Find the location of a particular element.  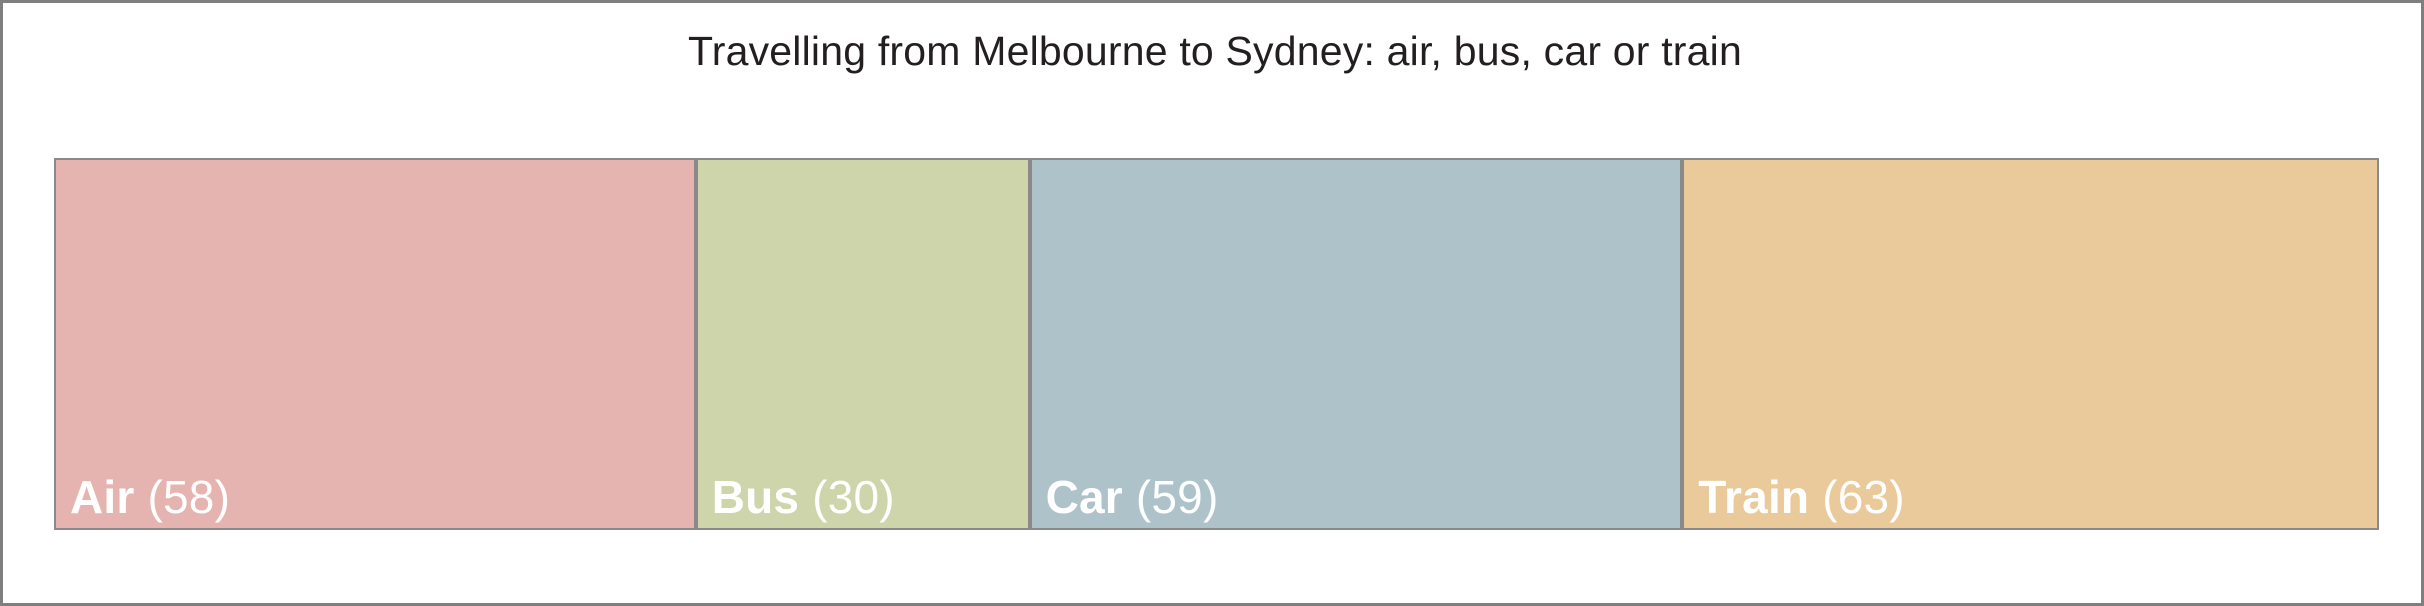

tile-value-air: (58) is located at coordinates (189, 497).